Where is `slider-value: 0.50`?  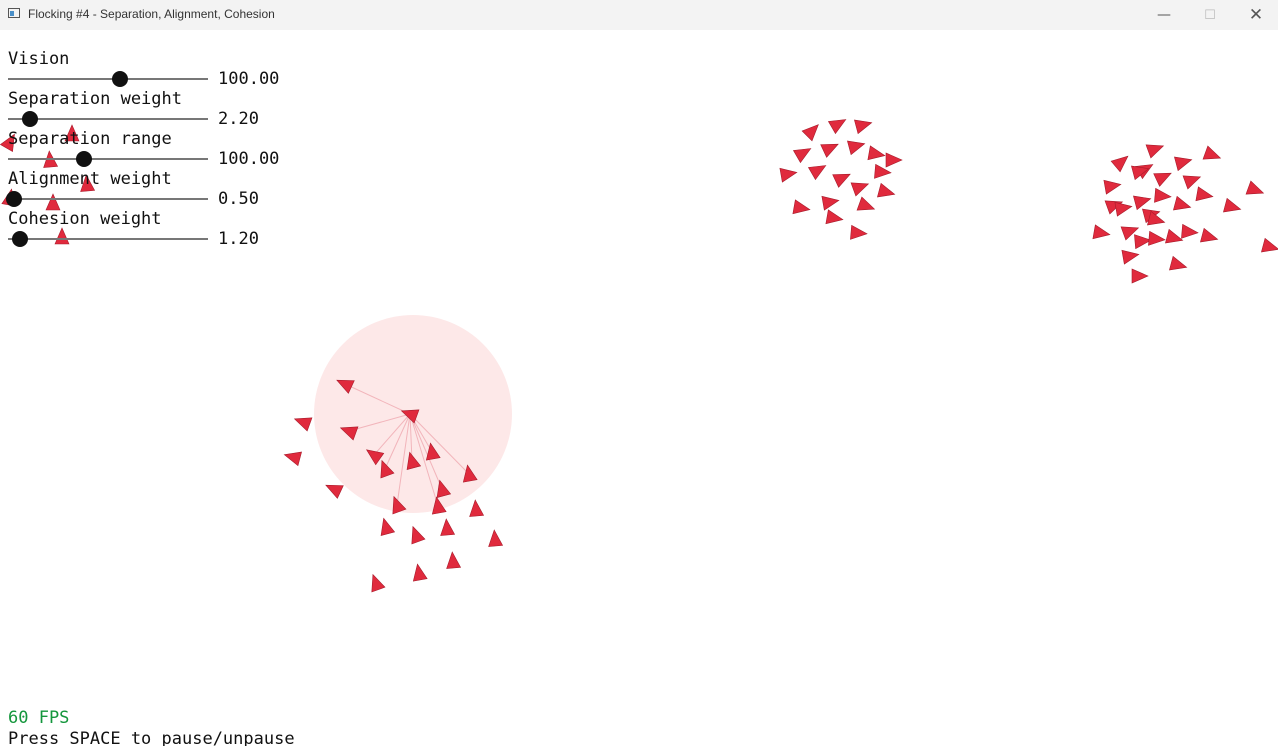 slider-value: 0.50 is located at coordinates (238, 199).